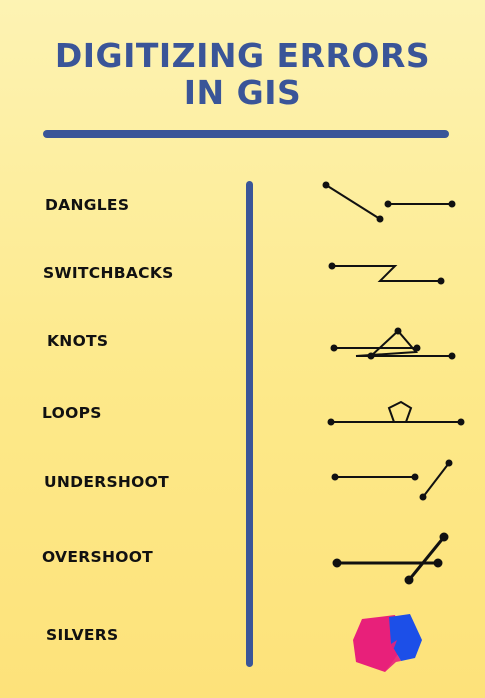  Describe the element at coordinates (82, 635) in the screenshot. I see `label-silvers: SILVERS` at that location.